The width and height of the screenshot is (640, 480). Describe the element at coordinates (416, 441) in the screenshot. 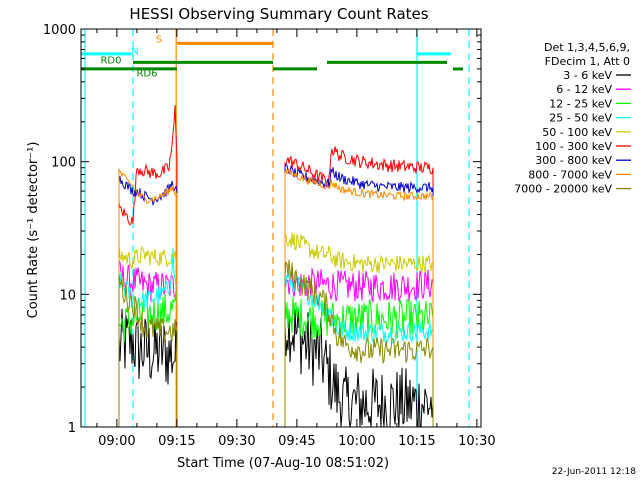

I see `x-tick-label: 10:15` at that location.